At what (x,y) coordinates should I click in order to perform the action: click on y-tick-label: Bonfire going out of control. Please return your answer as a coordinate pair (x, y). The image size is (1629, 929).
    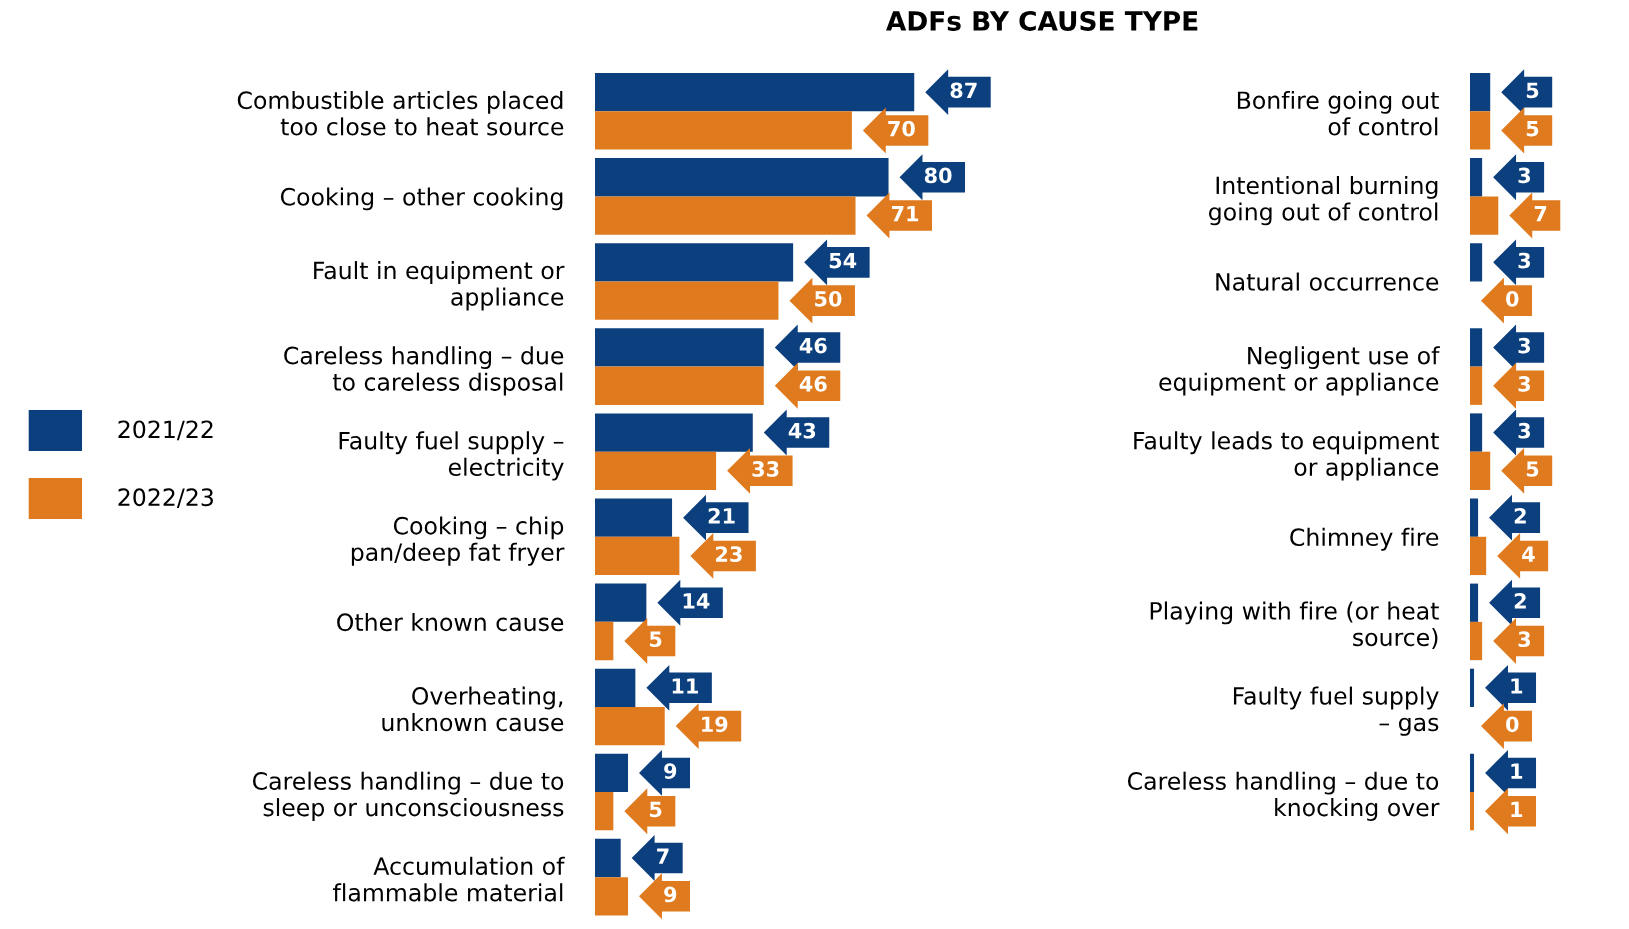
    Looking at the image, I should click on (1338, 113).